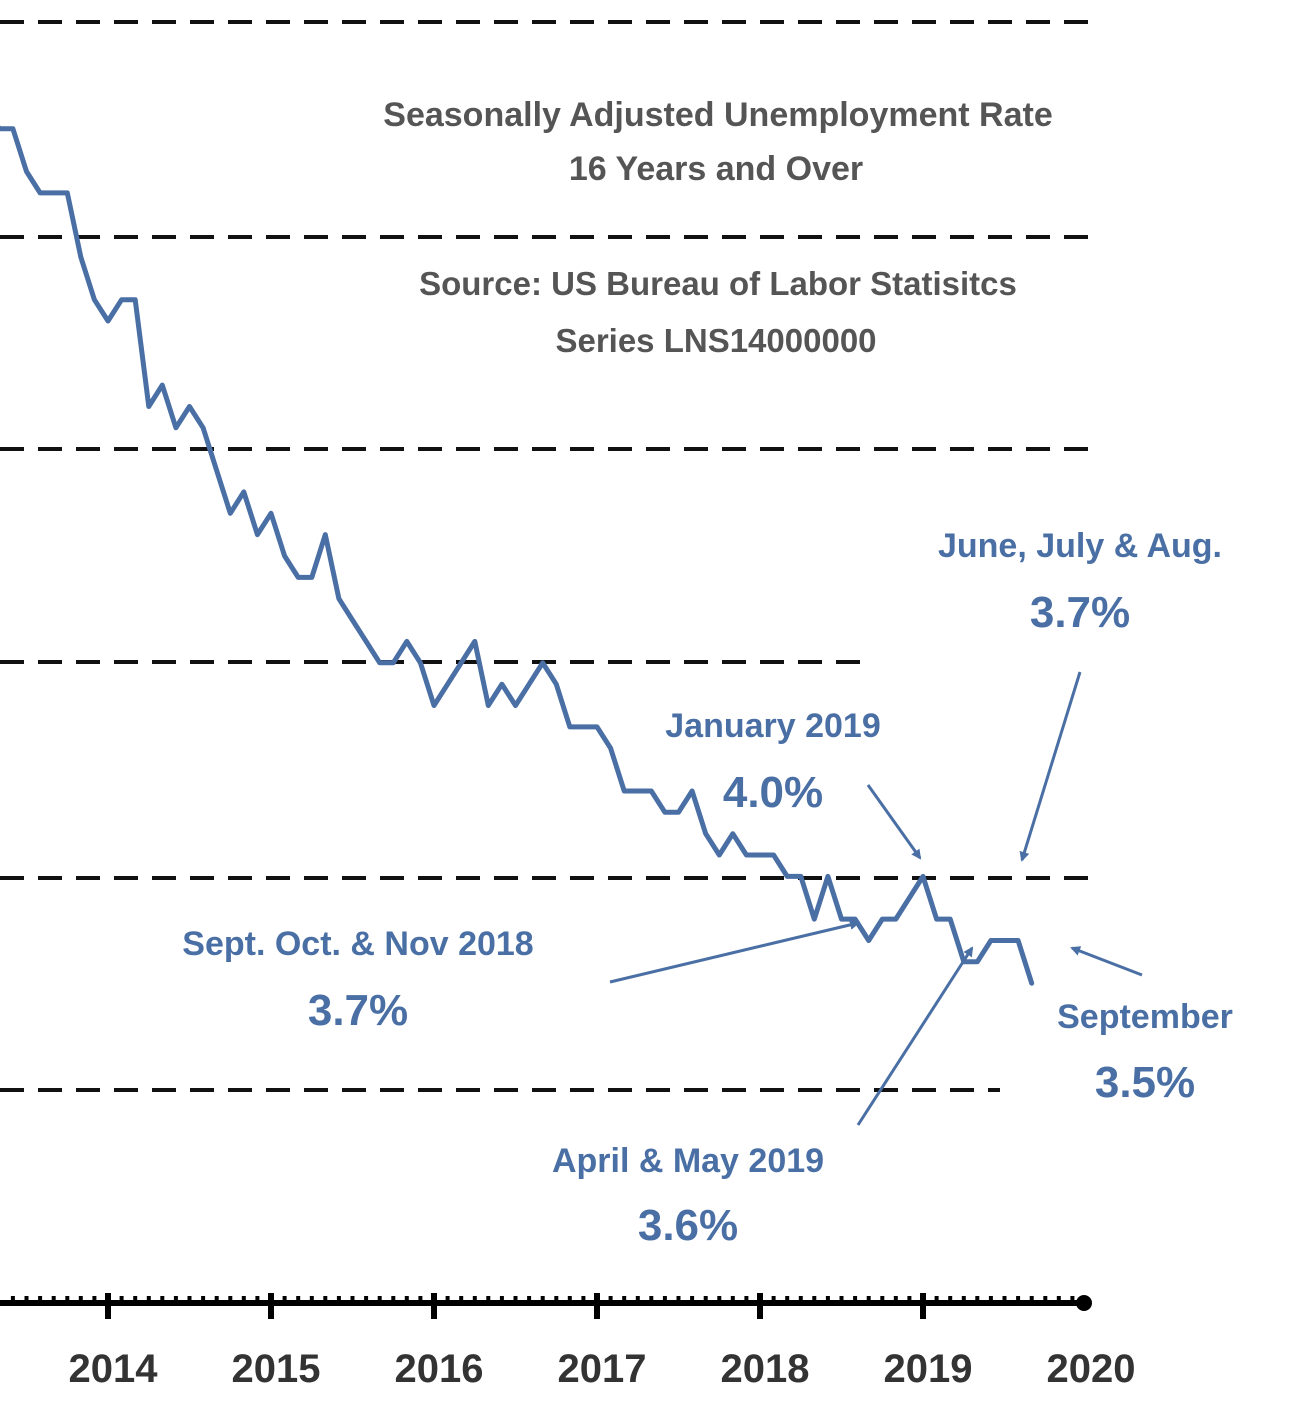  What do you see at coordinates (928, 1369) in the screenshot?
I see `x-tick-label-2019: 2019` at bounding box center [928, 1369].